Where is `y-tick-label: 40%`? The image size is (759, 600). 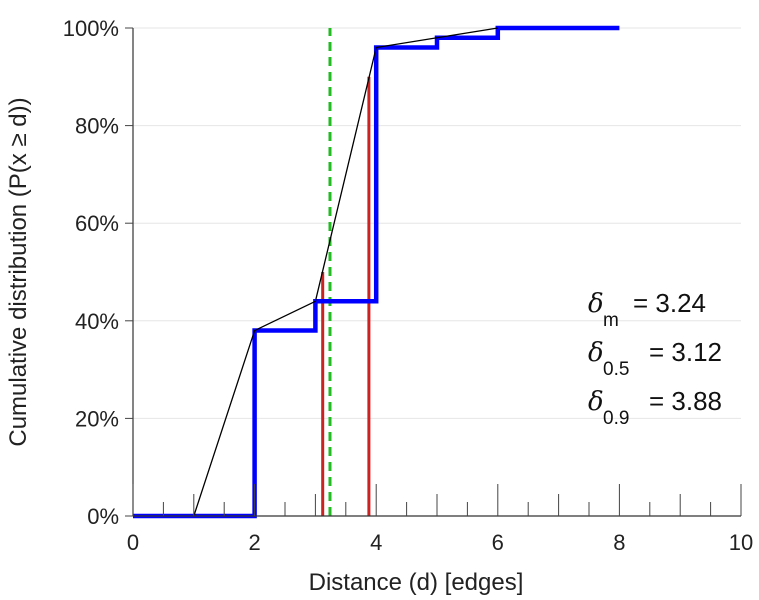 y-tick-label: 40% is located at coordinates (97, 321).